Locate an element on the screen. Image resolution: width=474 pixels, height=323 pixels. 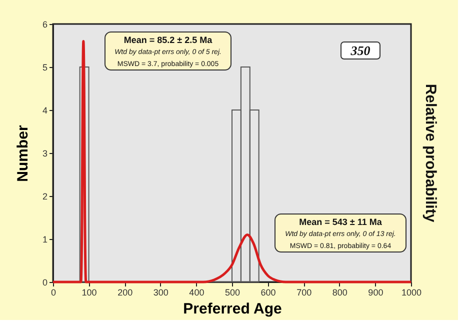
annotation: 350 is located at coordinates (360, 50).